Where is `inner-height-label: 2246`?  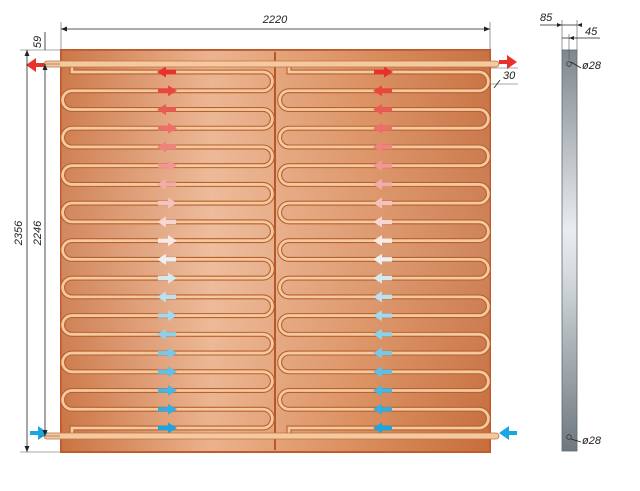 inner-height-label: 2246 is located at coordinates (38, 233).